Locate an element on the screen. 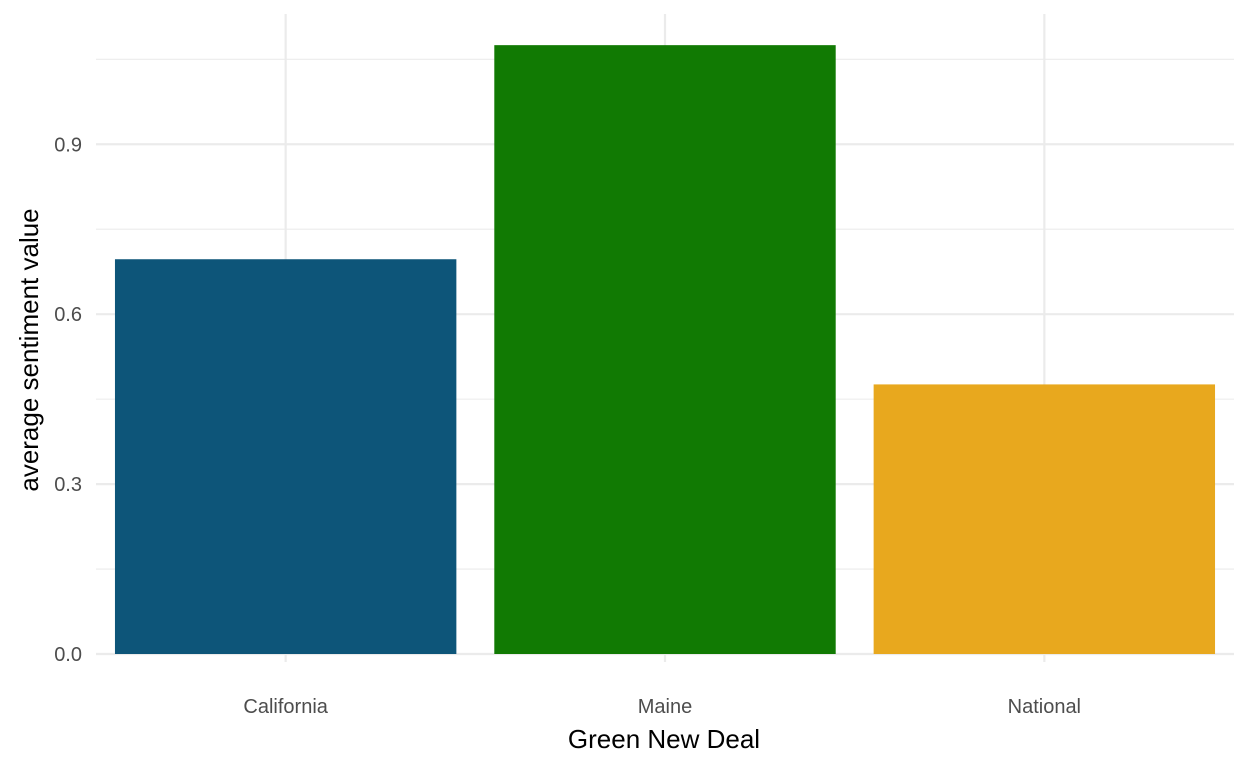 The image size is (1248, 773). x-tick-label: National is located at coordinates (1044, 707).